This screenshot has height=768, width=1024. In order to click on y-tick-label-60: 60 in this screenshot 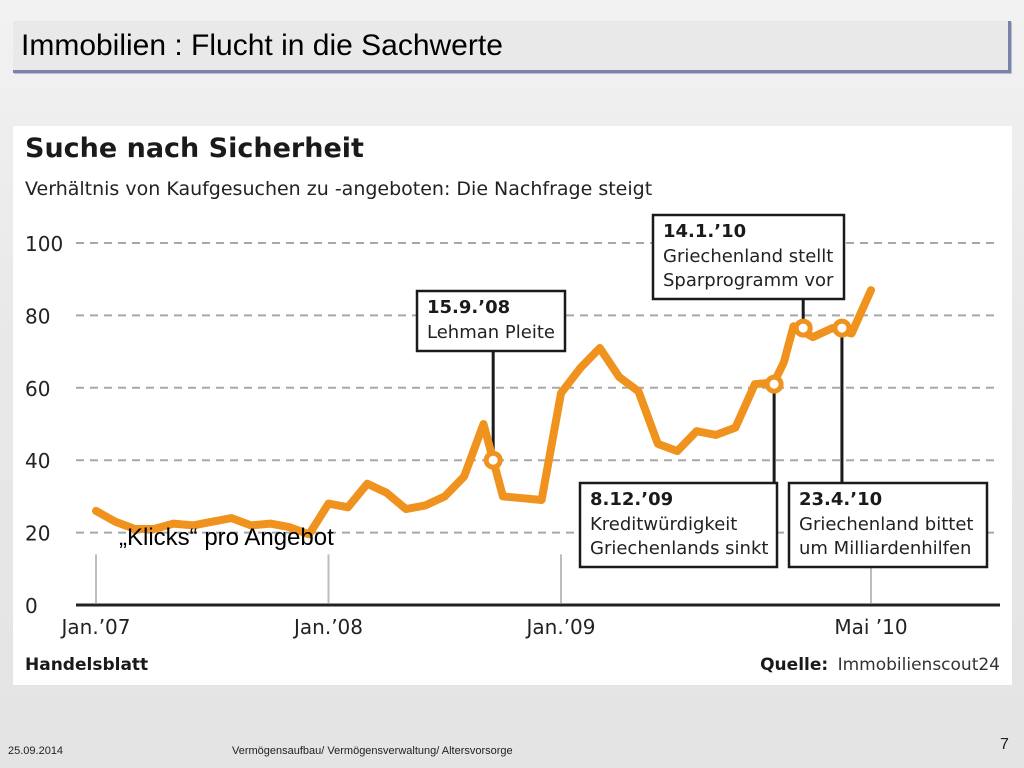, I will do `click(37, 389)`.